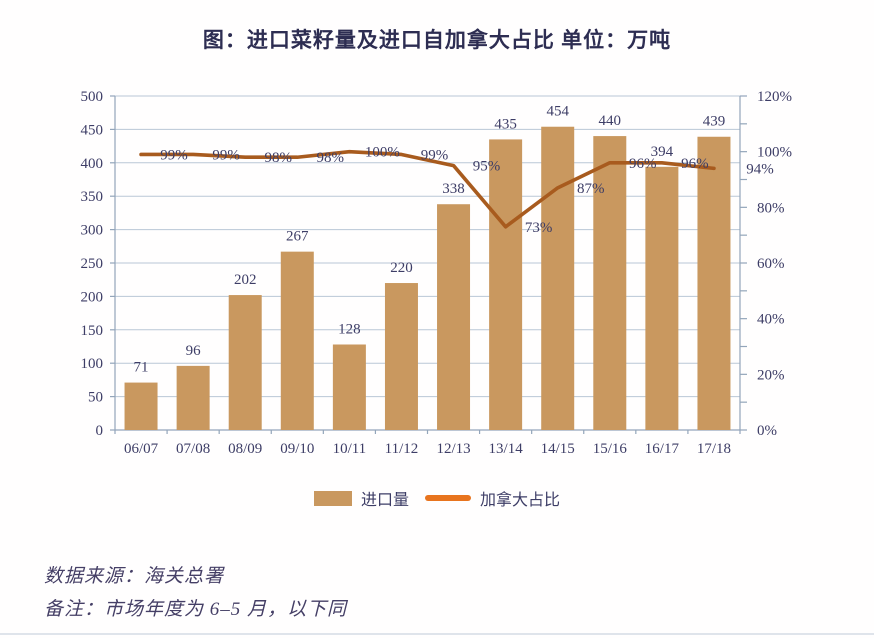 This screenshot has height=638, width=874. Describe the element at coordinates (714, 122) in the screenshot. I see `bar-value-label: 439` at that location.